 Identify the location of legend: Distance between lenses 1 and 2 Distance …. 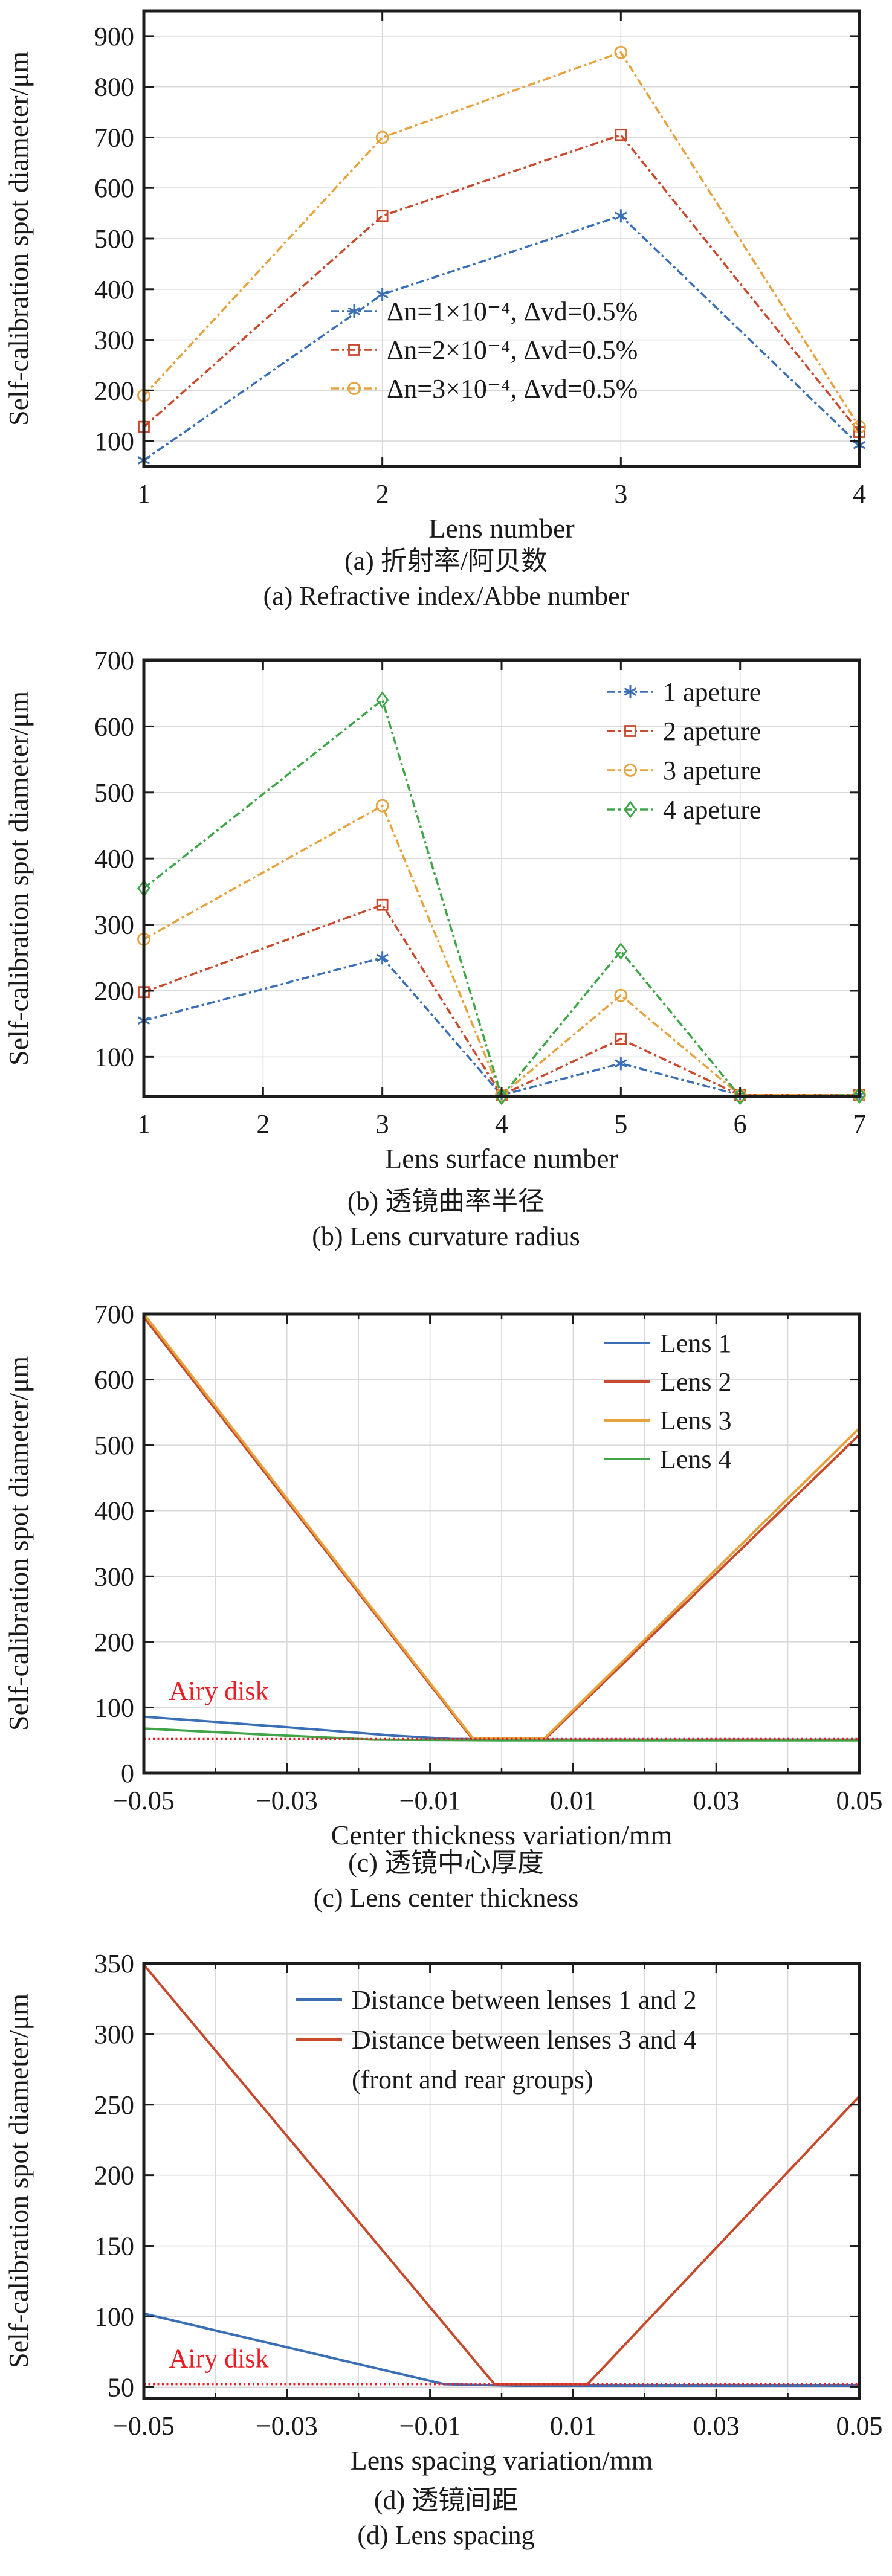
(496, 2040).